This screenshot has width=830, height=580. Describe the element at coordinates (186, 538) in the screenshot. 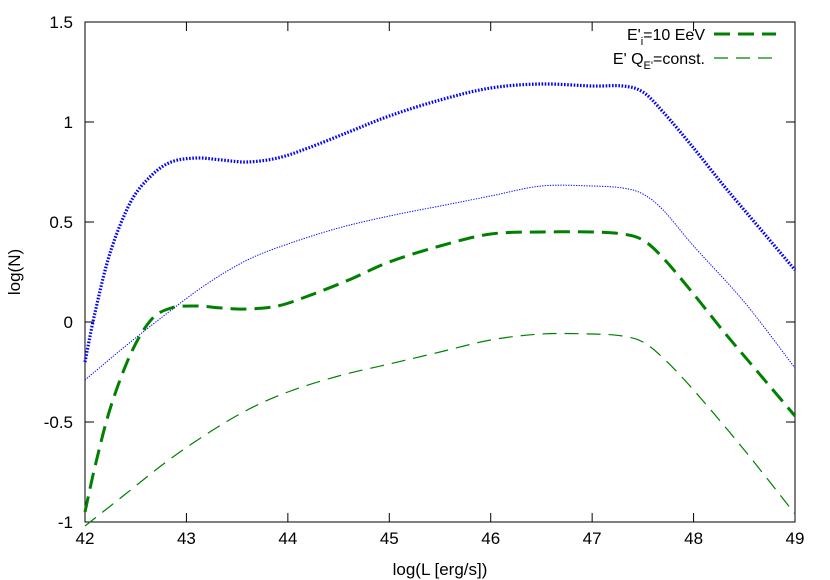

I see `x-tick-label: 43` at that location.